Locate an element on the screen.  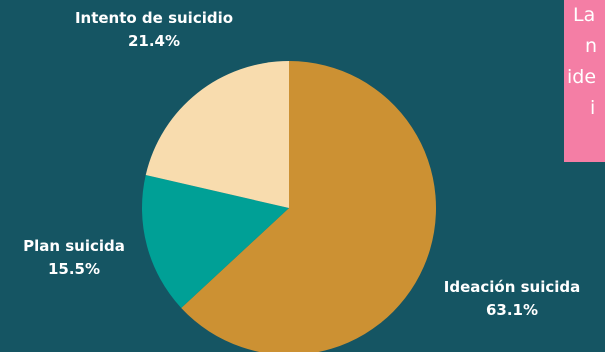
slice-name-ideacion-suicida: Ideación suicida is located at coordinates (512, 287).